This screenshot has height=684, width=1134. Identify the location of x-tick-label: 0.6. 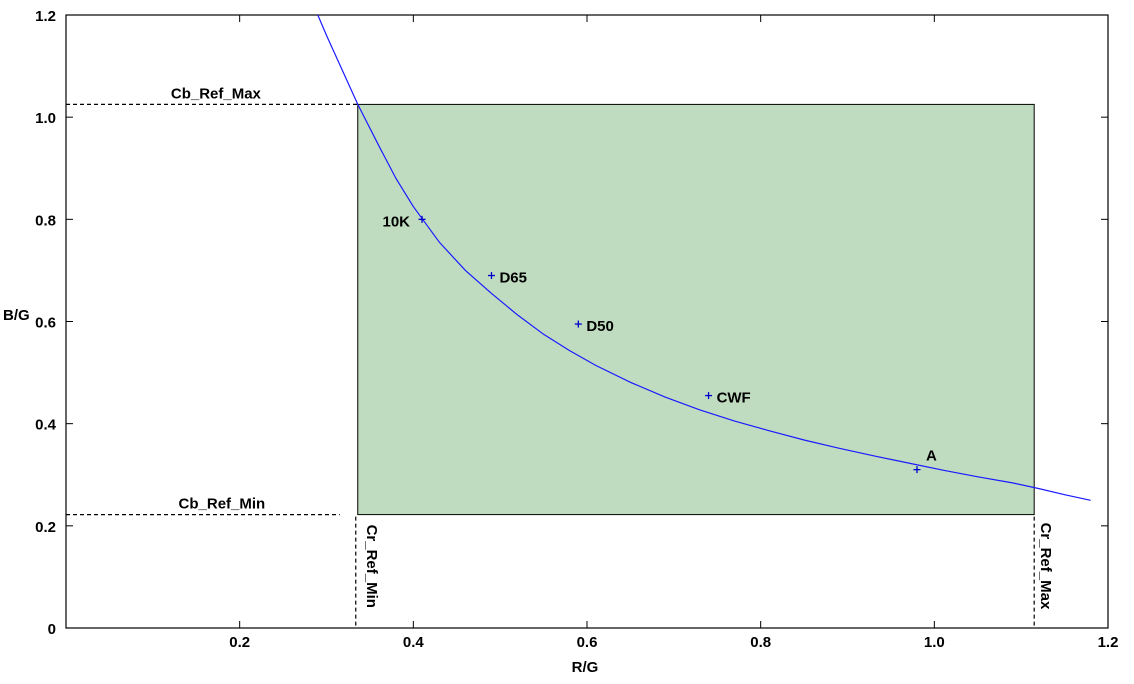
(587, 642).